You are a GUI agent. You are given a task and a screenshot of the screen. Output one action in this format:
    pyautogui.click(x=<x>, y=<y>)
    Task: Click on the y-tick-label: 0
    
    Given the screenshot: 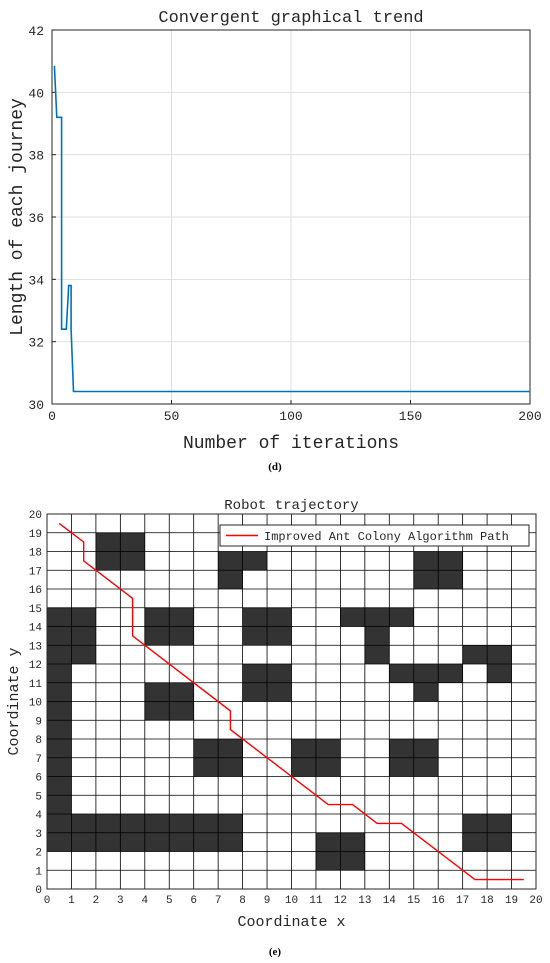 What is the action you would take?
    pyautogui.click(x=38, y=891)
    